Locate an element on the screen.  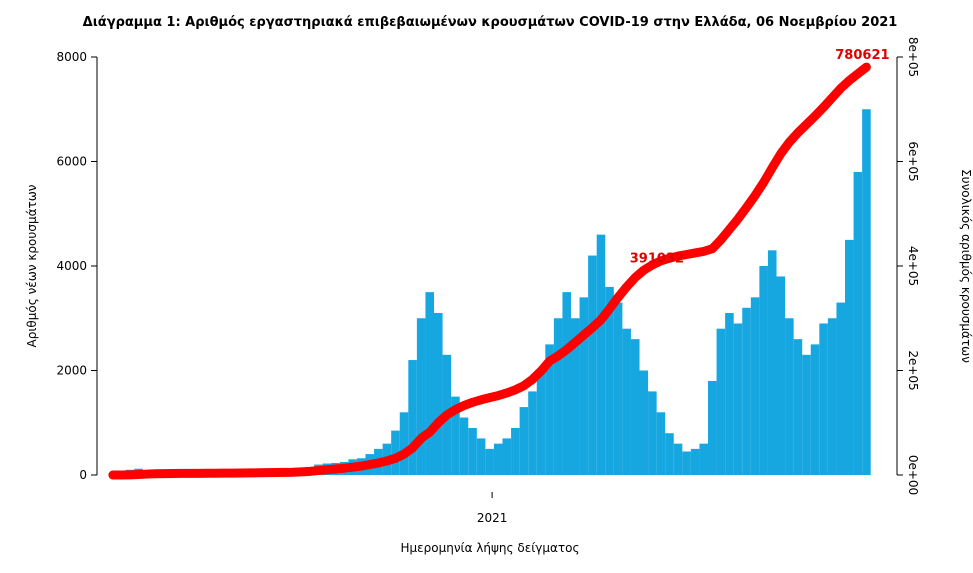
y2-tick-label: 8e+05 is located at coordinates (913, 57).